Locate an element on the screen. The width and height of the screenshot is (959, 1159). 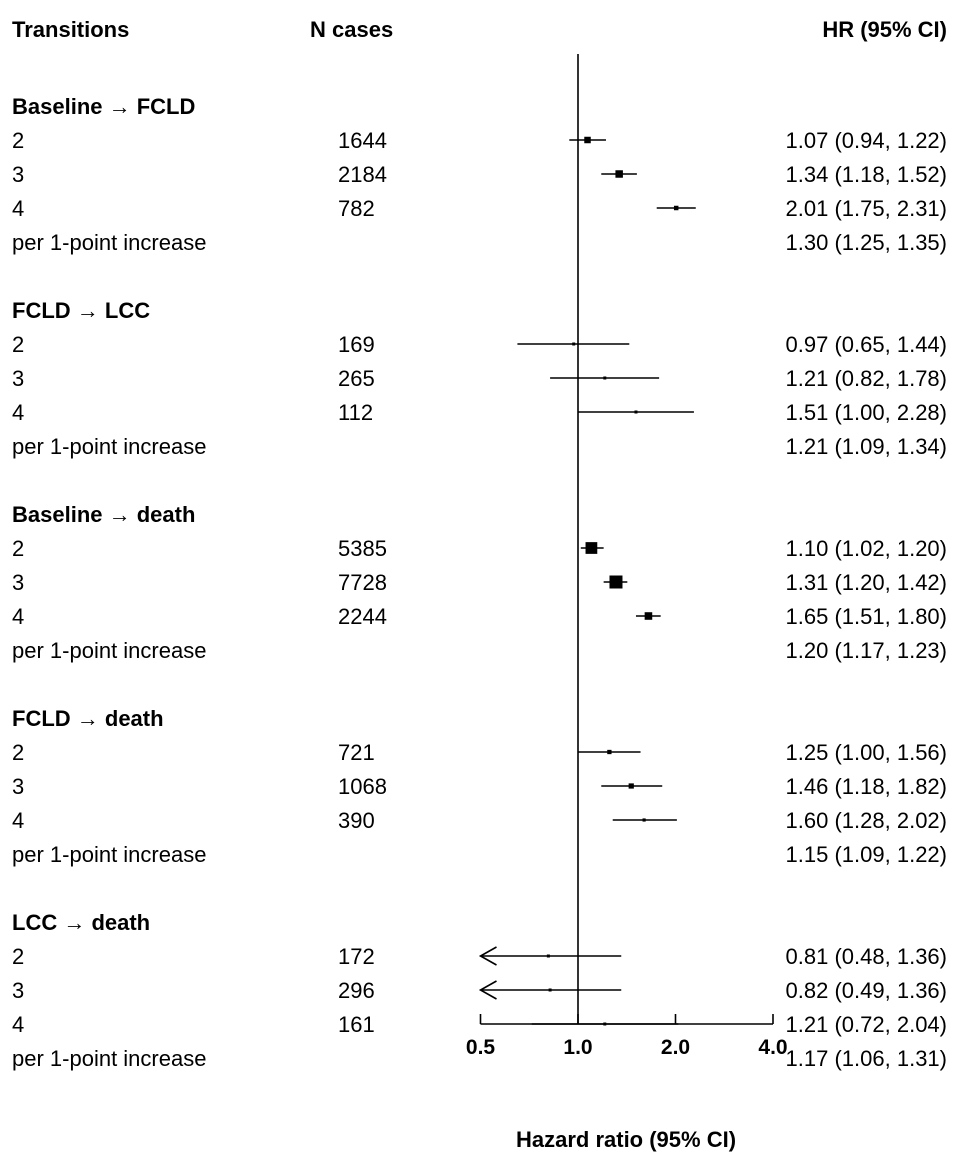
row-hr-text: 1.30 (1.25, 1.35) is located at coordinates (866, 242).